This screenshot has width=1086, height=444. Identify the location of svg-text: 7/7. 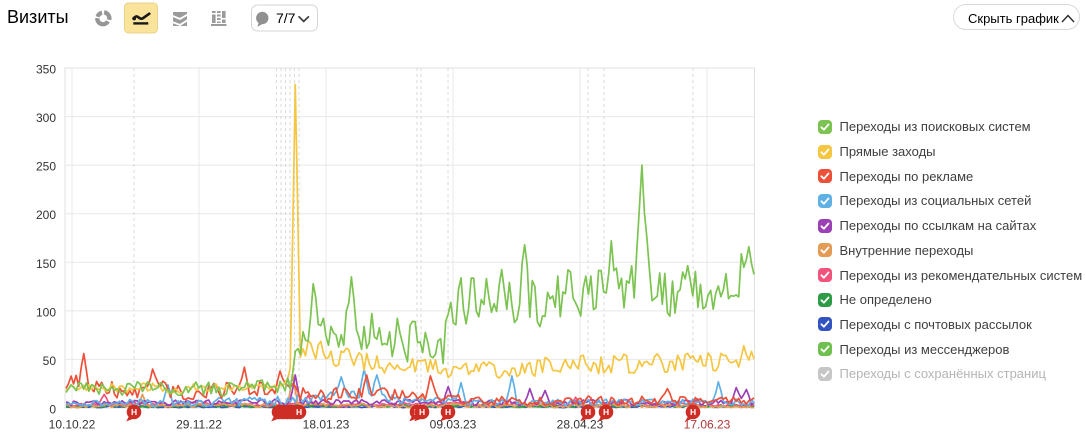
(286, 18).